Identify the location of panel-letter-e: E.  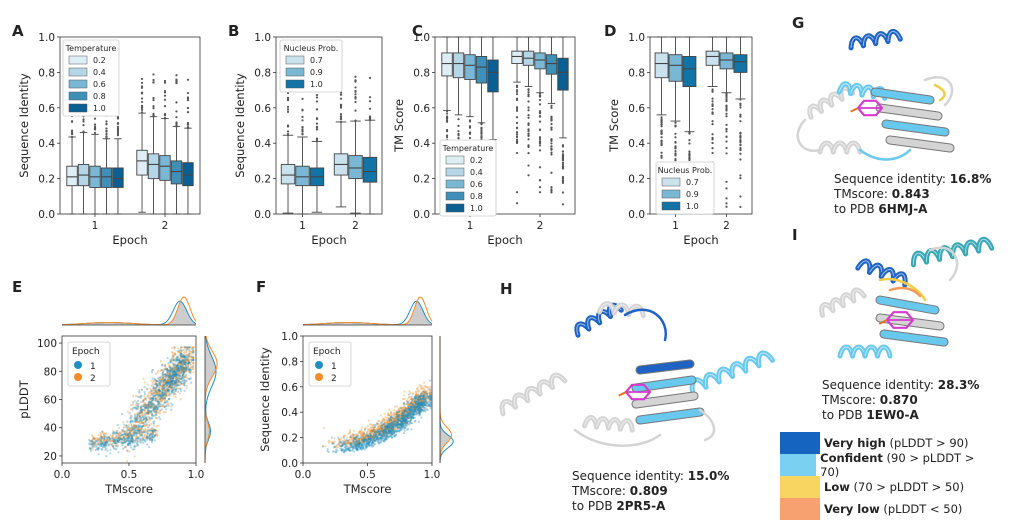
(17, 287).